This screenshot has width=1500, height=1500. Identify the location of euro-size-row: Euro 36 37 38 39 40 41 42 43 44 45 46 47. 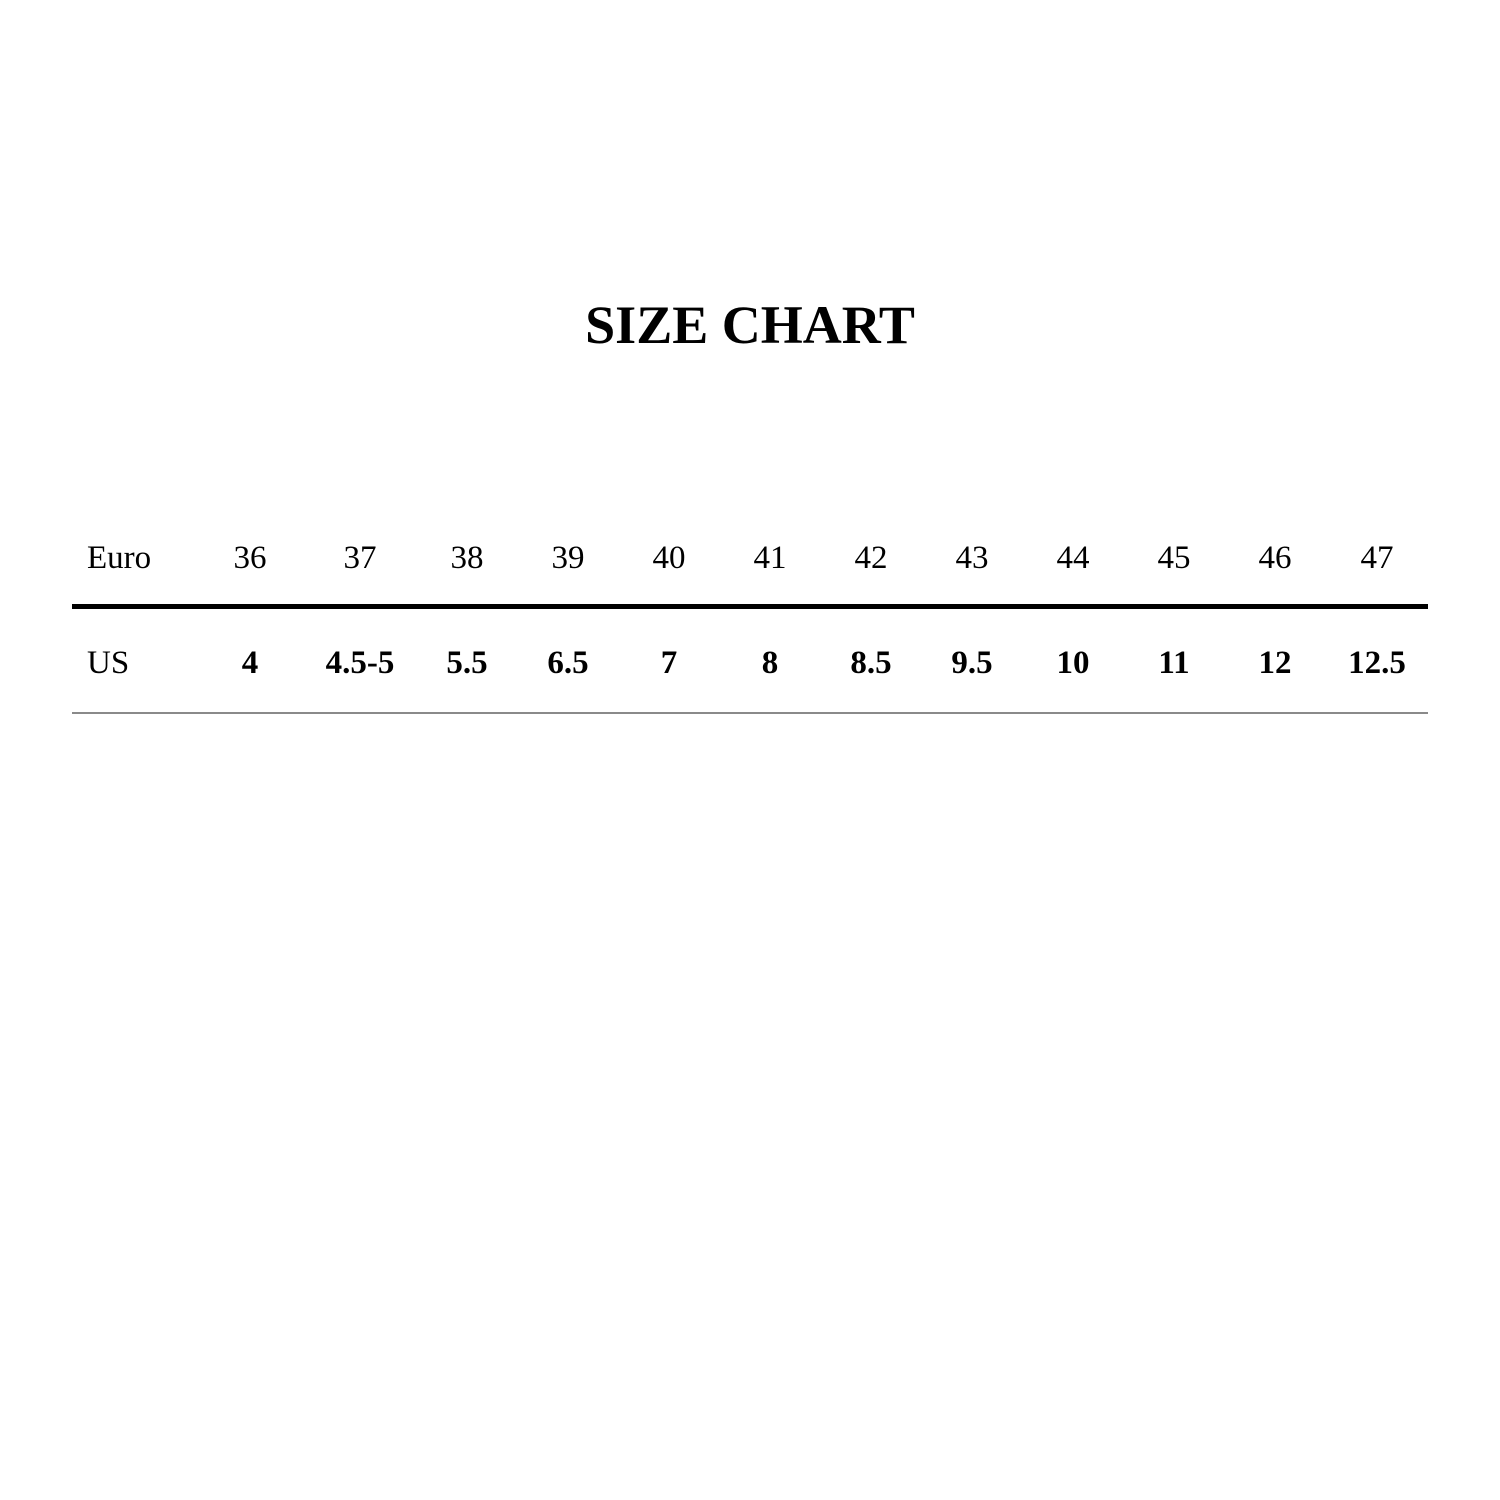
(750, 558).